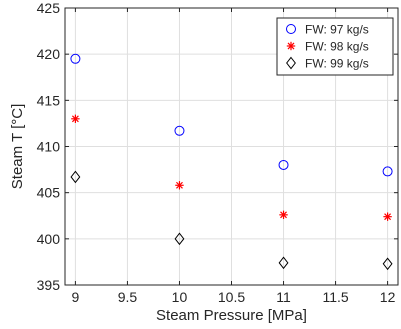  What do you see at coordinates (180, 297) in the screenshot?
I see `x-tick-label: 10` at bounding box center [180, 297].